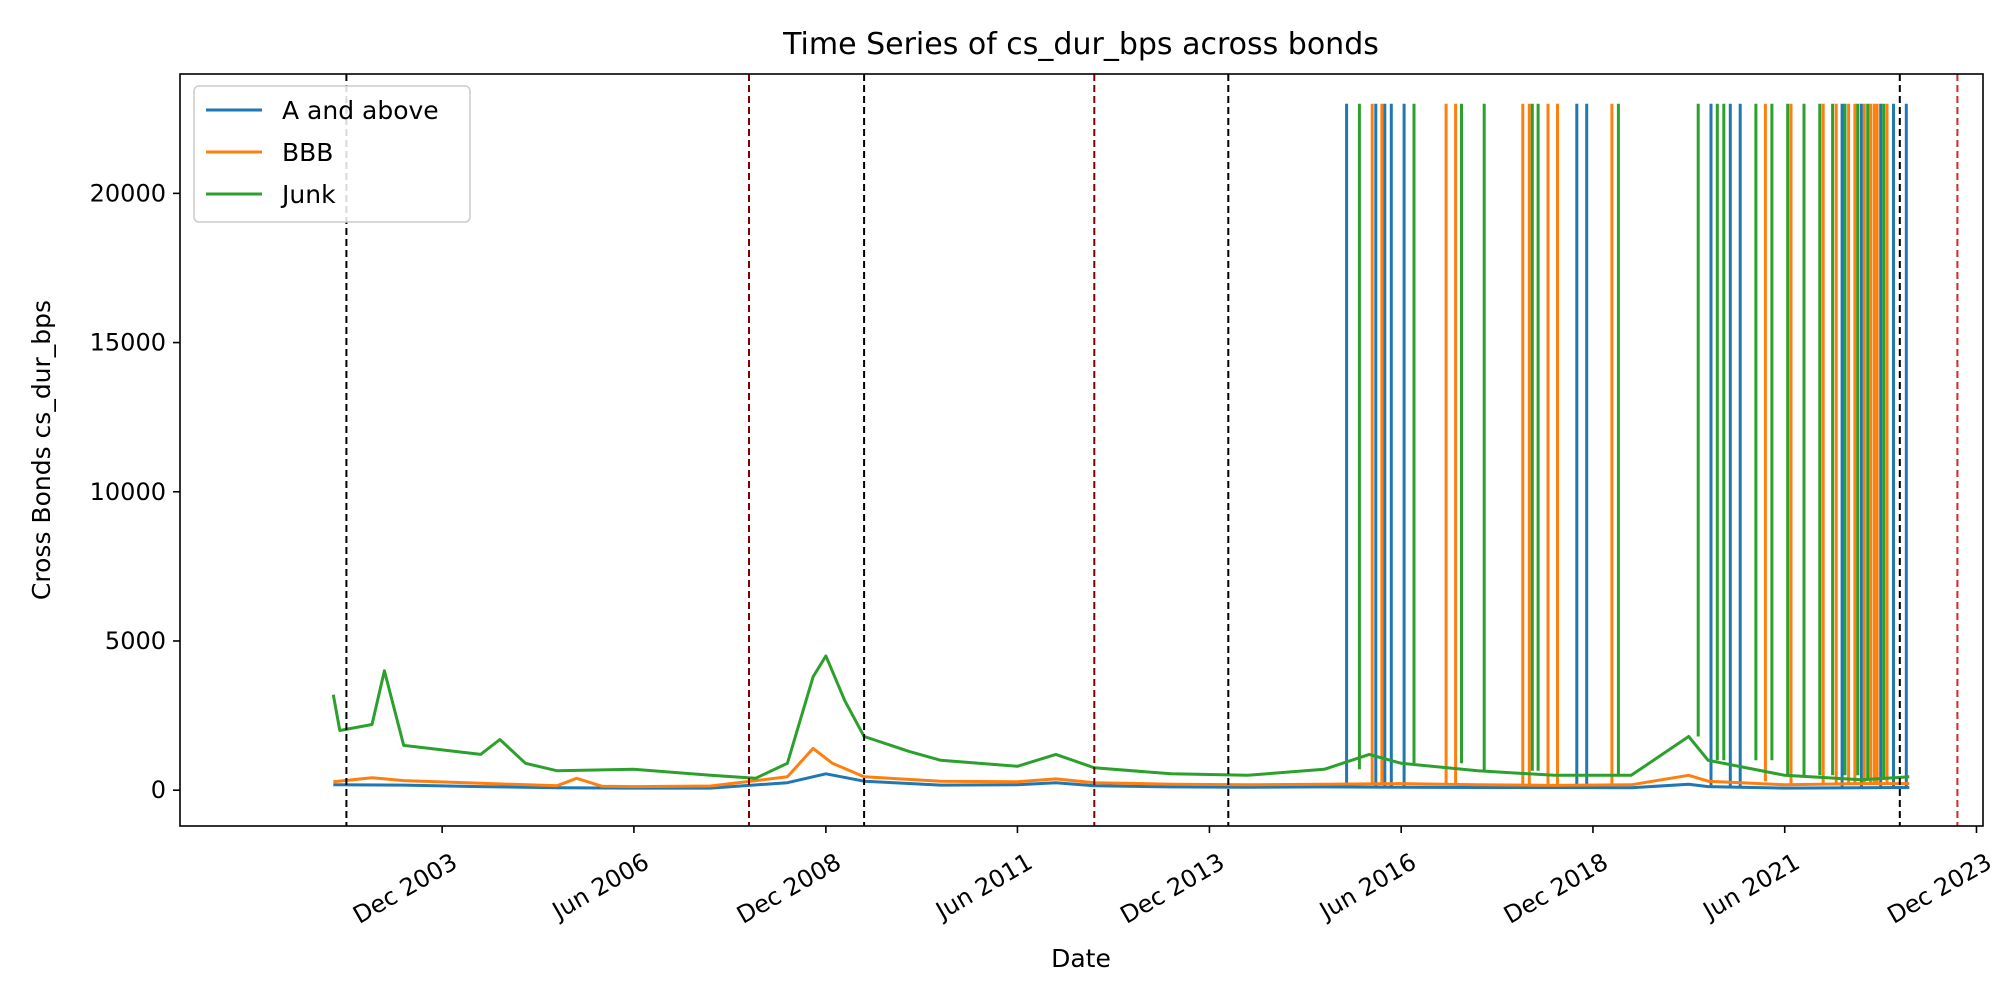  I want to click on y-tick-label-0: 0, so click(158, 790).